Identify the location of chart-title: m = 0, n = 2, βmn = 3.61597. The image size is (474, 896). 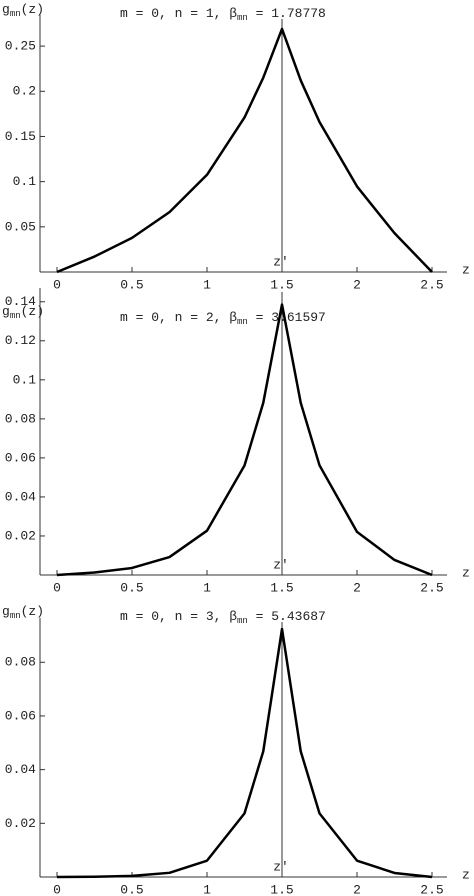
(223, 318).